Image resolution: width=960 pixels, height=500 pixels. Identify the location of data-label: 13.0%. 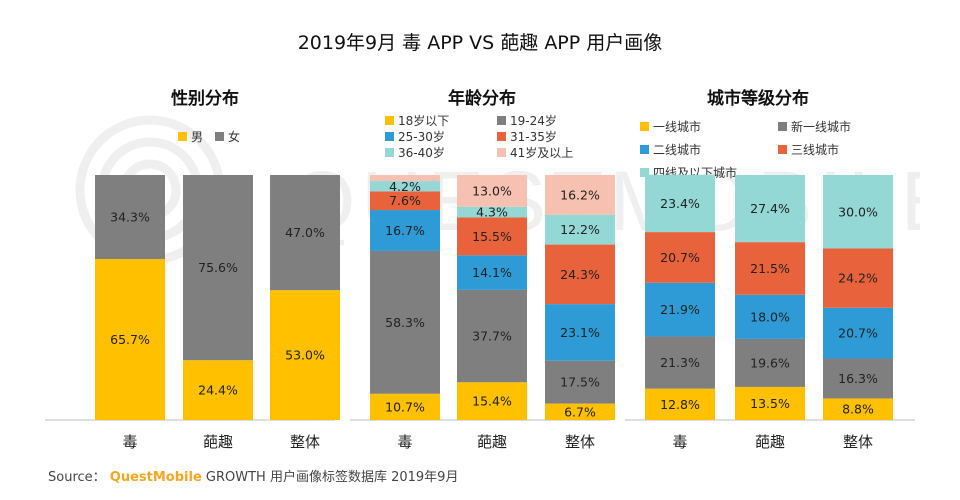
(492, 190).